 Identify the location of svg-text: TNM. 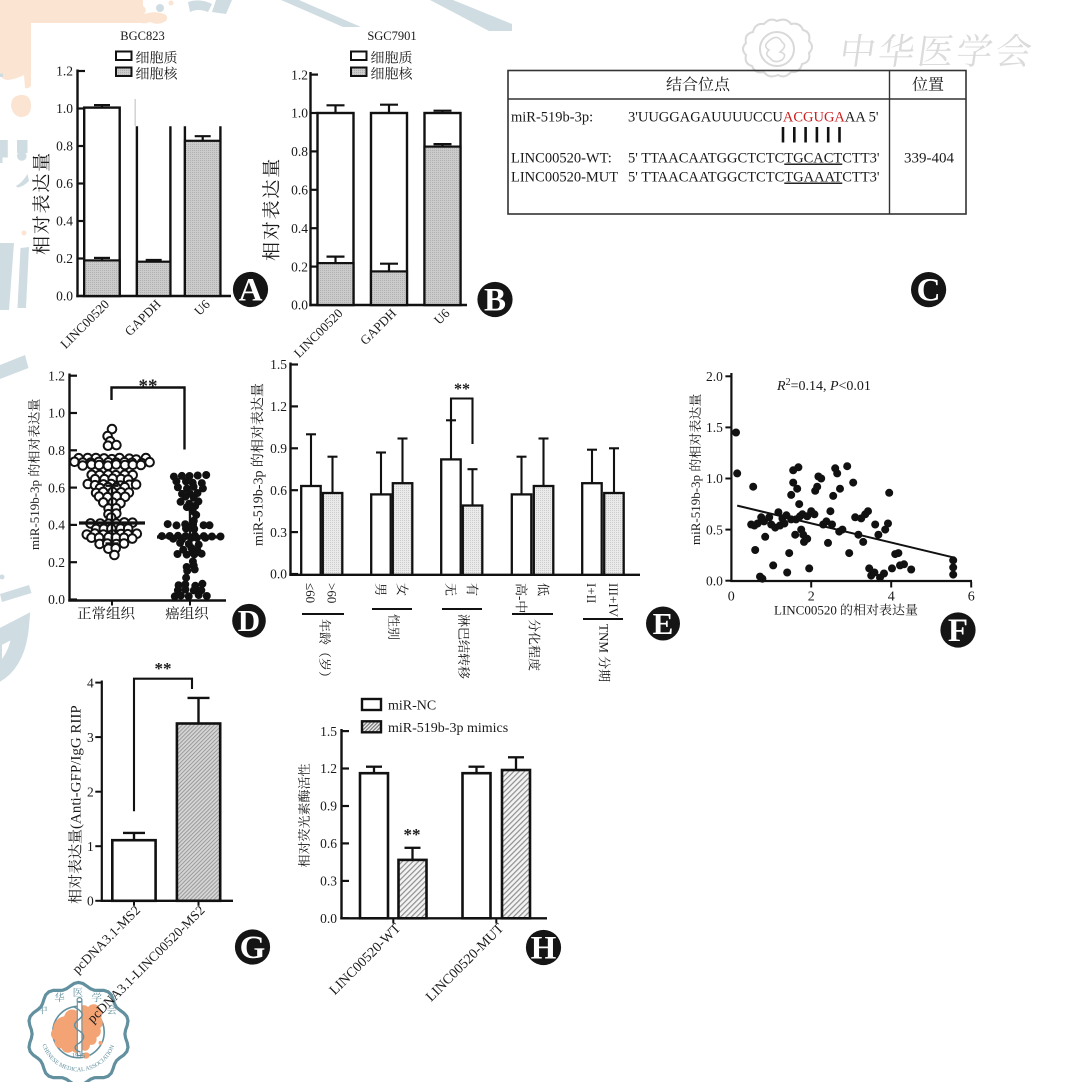
(604, 638).